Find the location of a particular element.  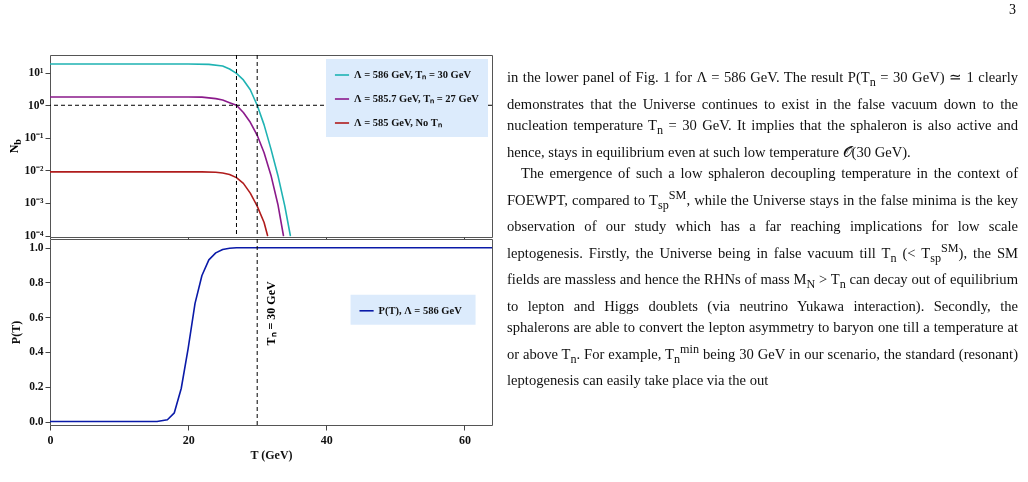

y-tick-label: 10⁻¹ is located at coordinates (34, 137).